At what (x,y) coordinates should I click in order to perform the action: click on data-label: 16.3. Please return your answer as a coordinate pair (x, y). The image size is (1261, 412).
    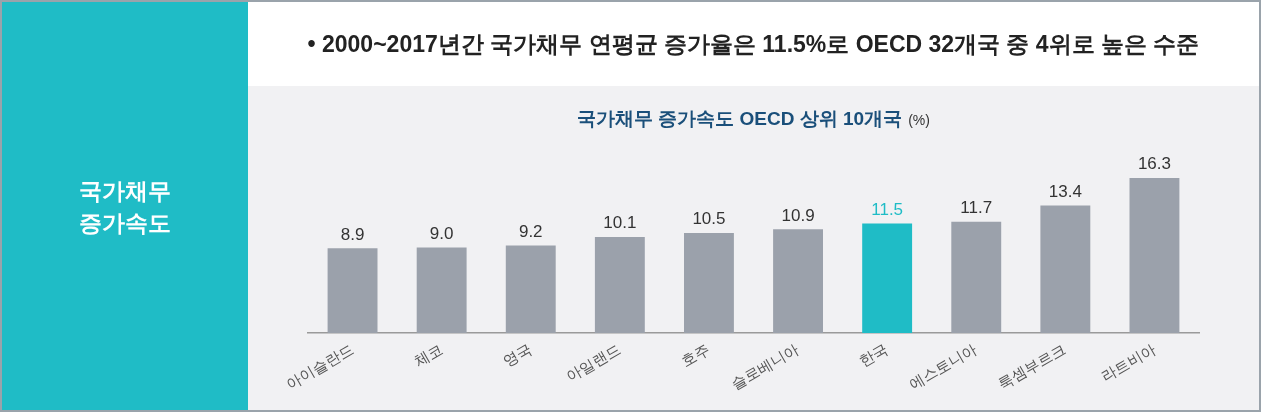
    Looking at the image, I should click on (1154, 164).